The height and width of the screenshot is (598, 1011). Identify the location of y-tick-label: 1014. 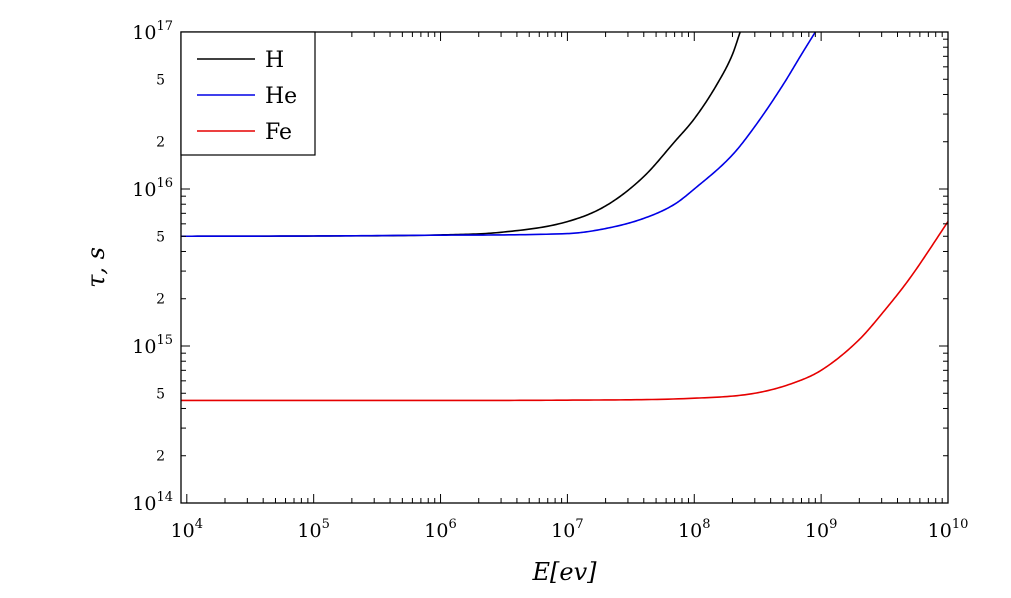
(152, 502).